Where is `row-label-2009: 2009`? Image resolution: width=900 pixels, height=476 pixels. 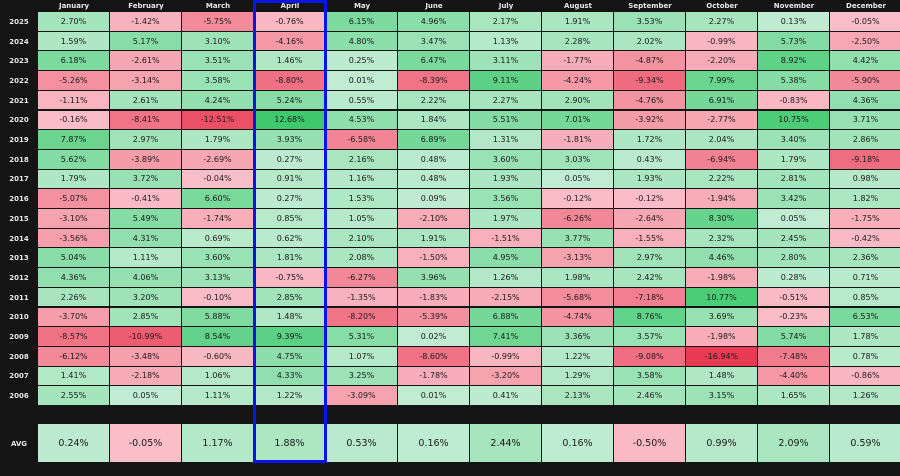 row-label-2009: 2009 is located at coordinates (19, 337).